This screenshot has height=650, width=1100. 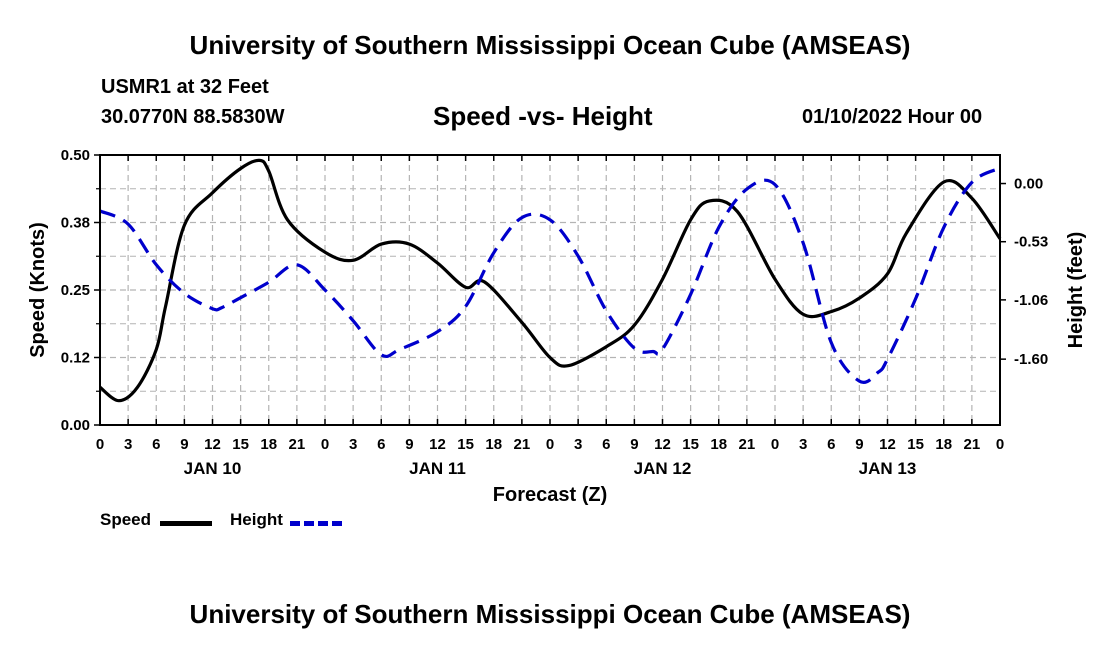 I want to click on y2-tick-label: -0.53, so click(x=1031, y=242).